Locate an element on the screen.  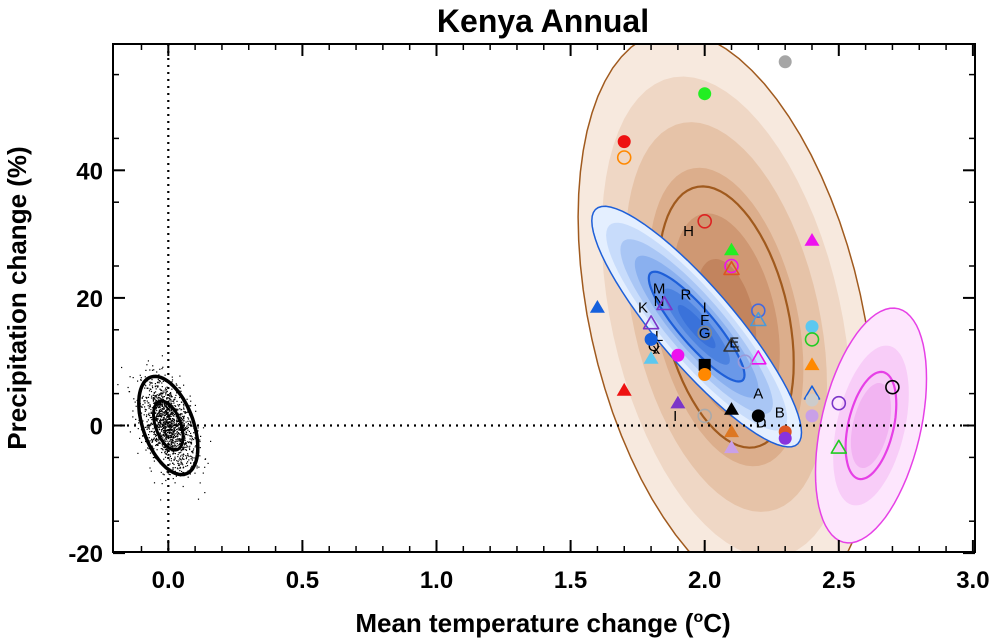
model-label: N is located at coordinates (659, 301).